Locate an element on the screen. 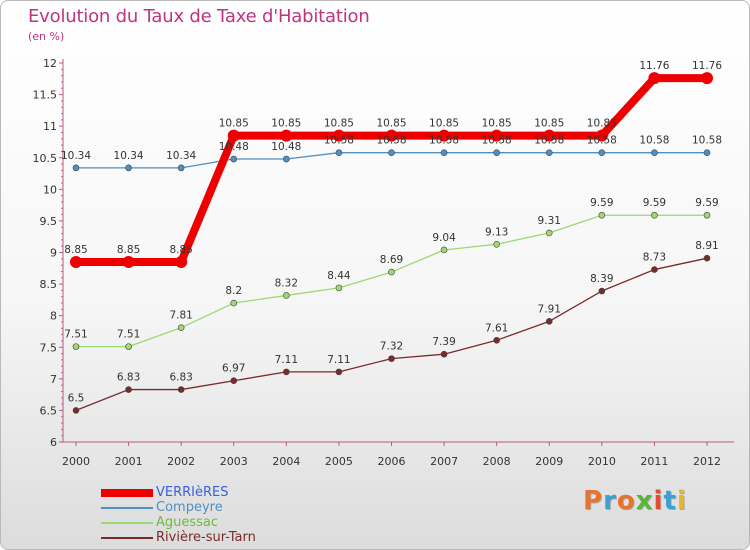 The width and height of the screenshot is (750, 550). x-tick-label: 2005 is located at coordinates (339, 461).